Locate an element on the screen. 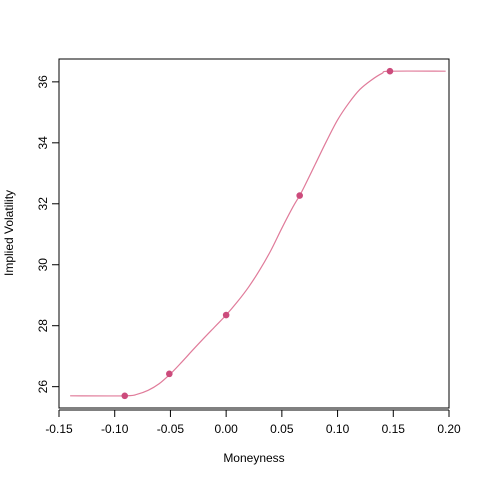  y-tick-label: 36 is located at coordinates (43, 82).